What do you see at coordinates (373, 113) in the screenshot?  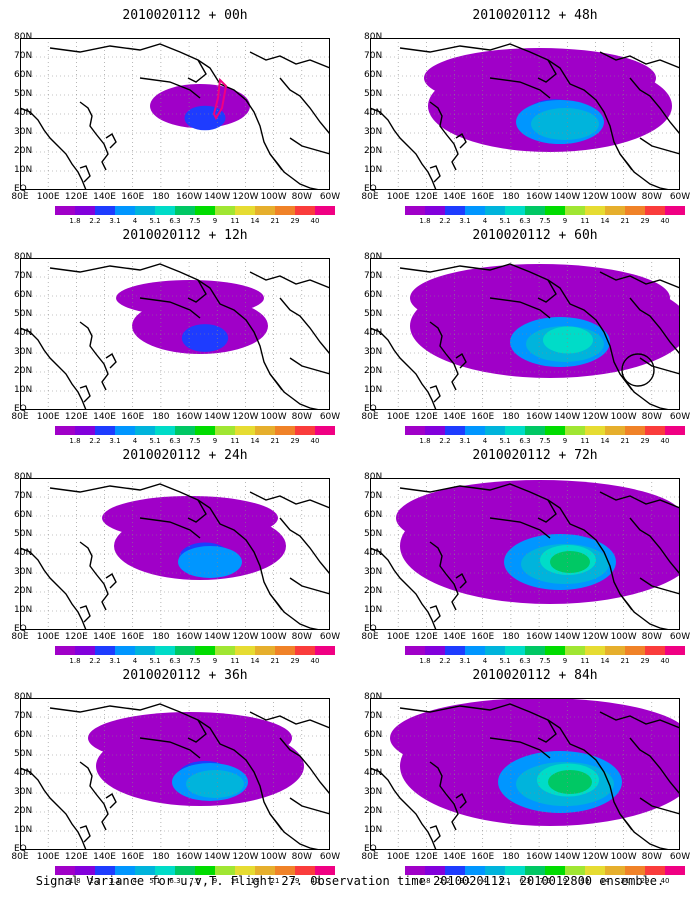 I see `latitude-label: 40N` at bounding box center [373, 113].